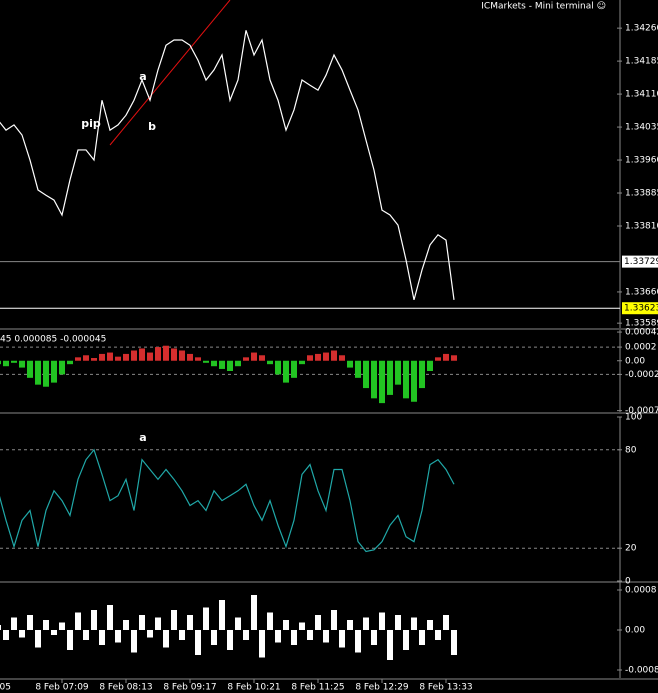 The image size is (658, 693). Describe the element at coordinates (253, 688) in the screenshot. I see `x-tick-label: 8 Feb 10:21` at that location.